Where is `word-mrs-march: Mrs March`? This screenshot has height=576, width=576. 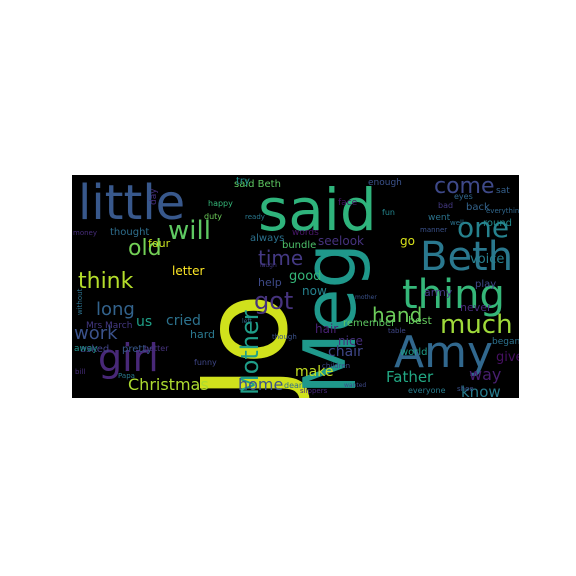 word-mrs-march: Mrs March is located at coordinates (109, 326).